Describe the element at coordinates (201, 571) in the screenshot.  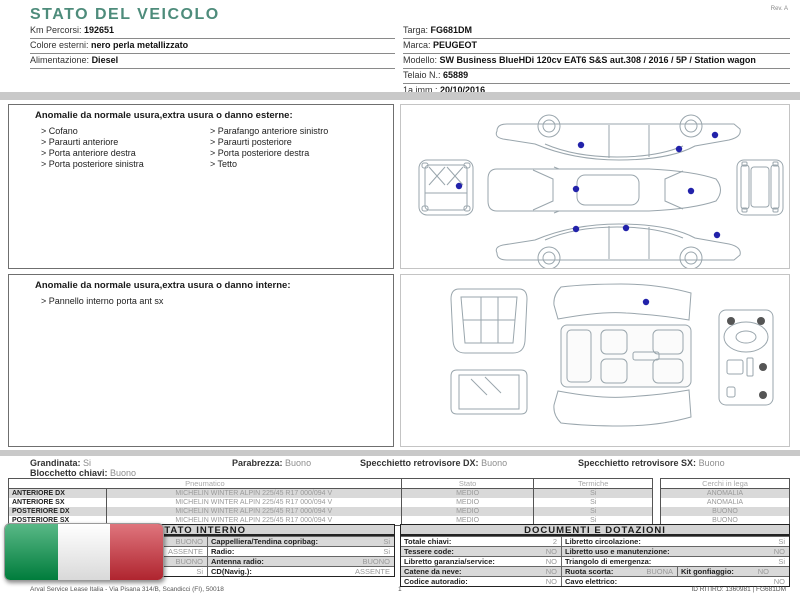
I see `stato-interno-row: Si CD(Navig.): ASSENTE` at that location.